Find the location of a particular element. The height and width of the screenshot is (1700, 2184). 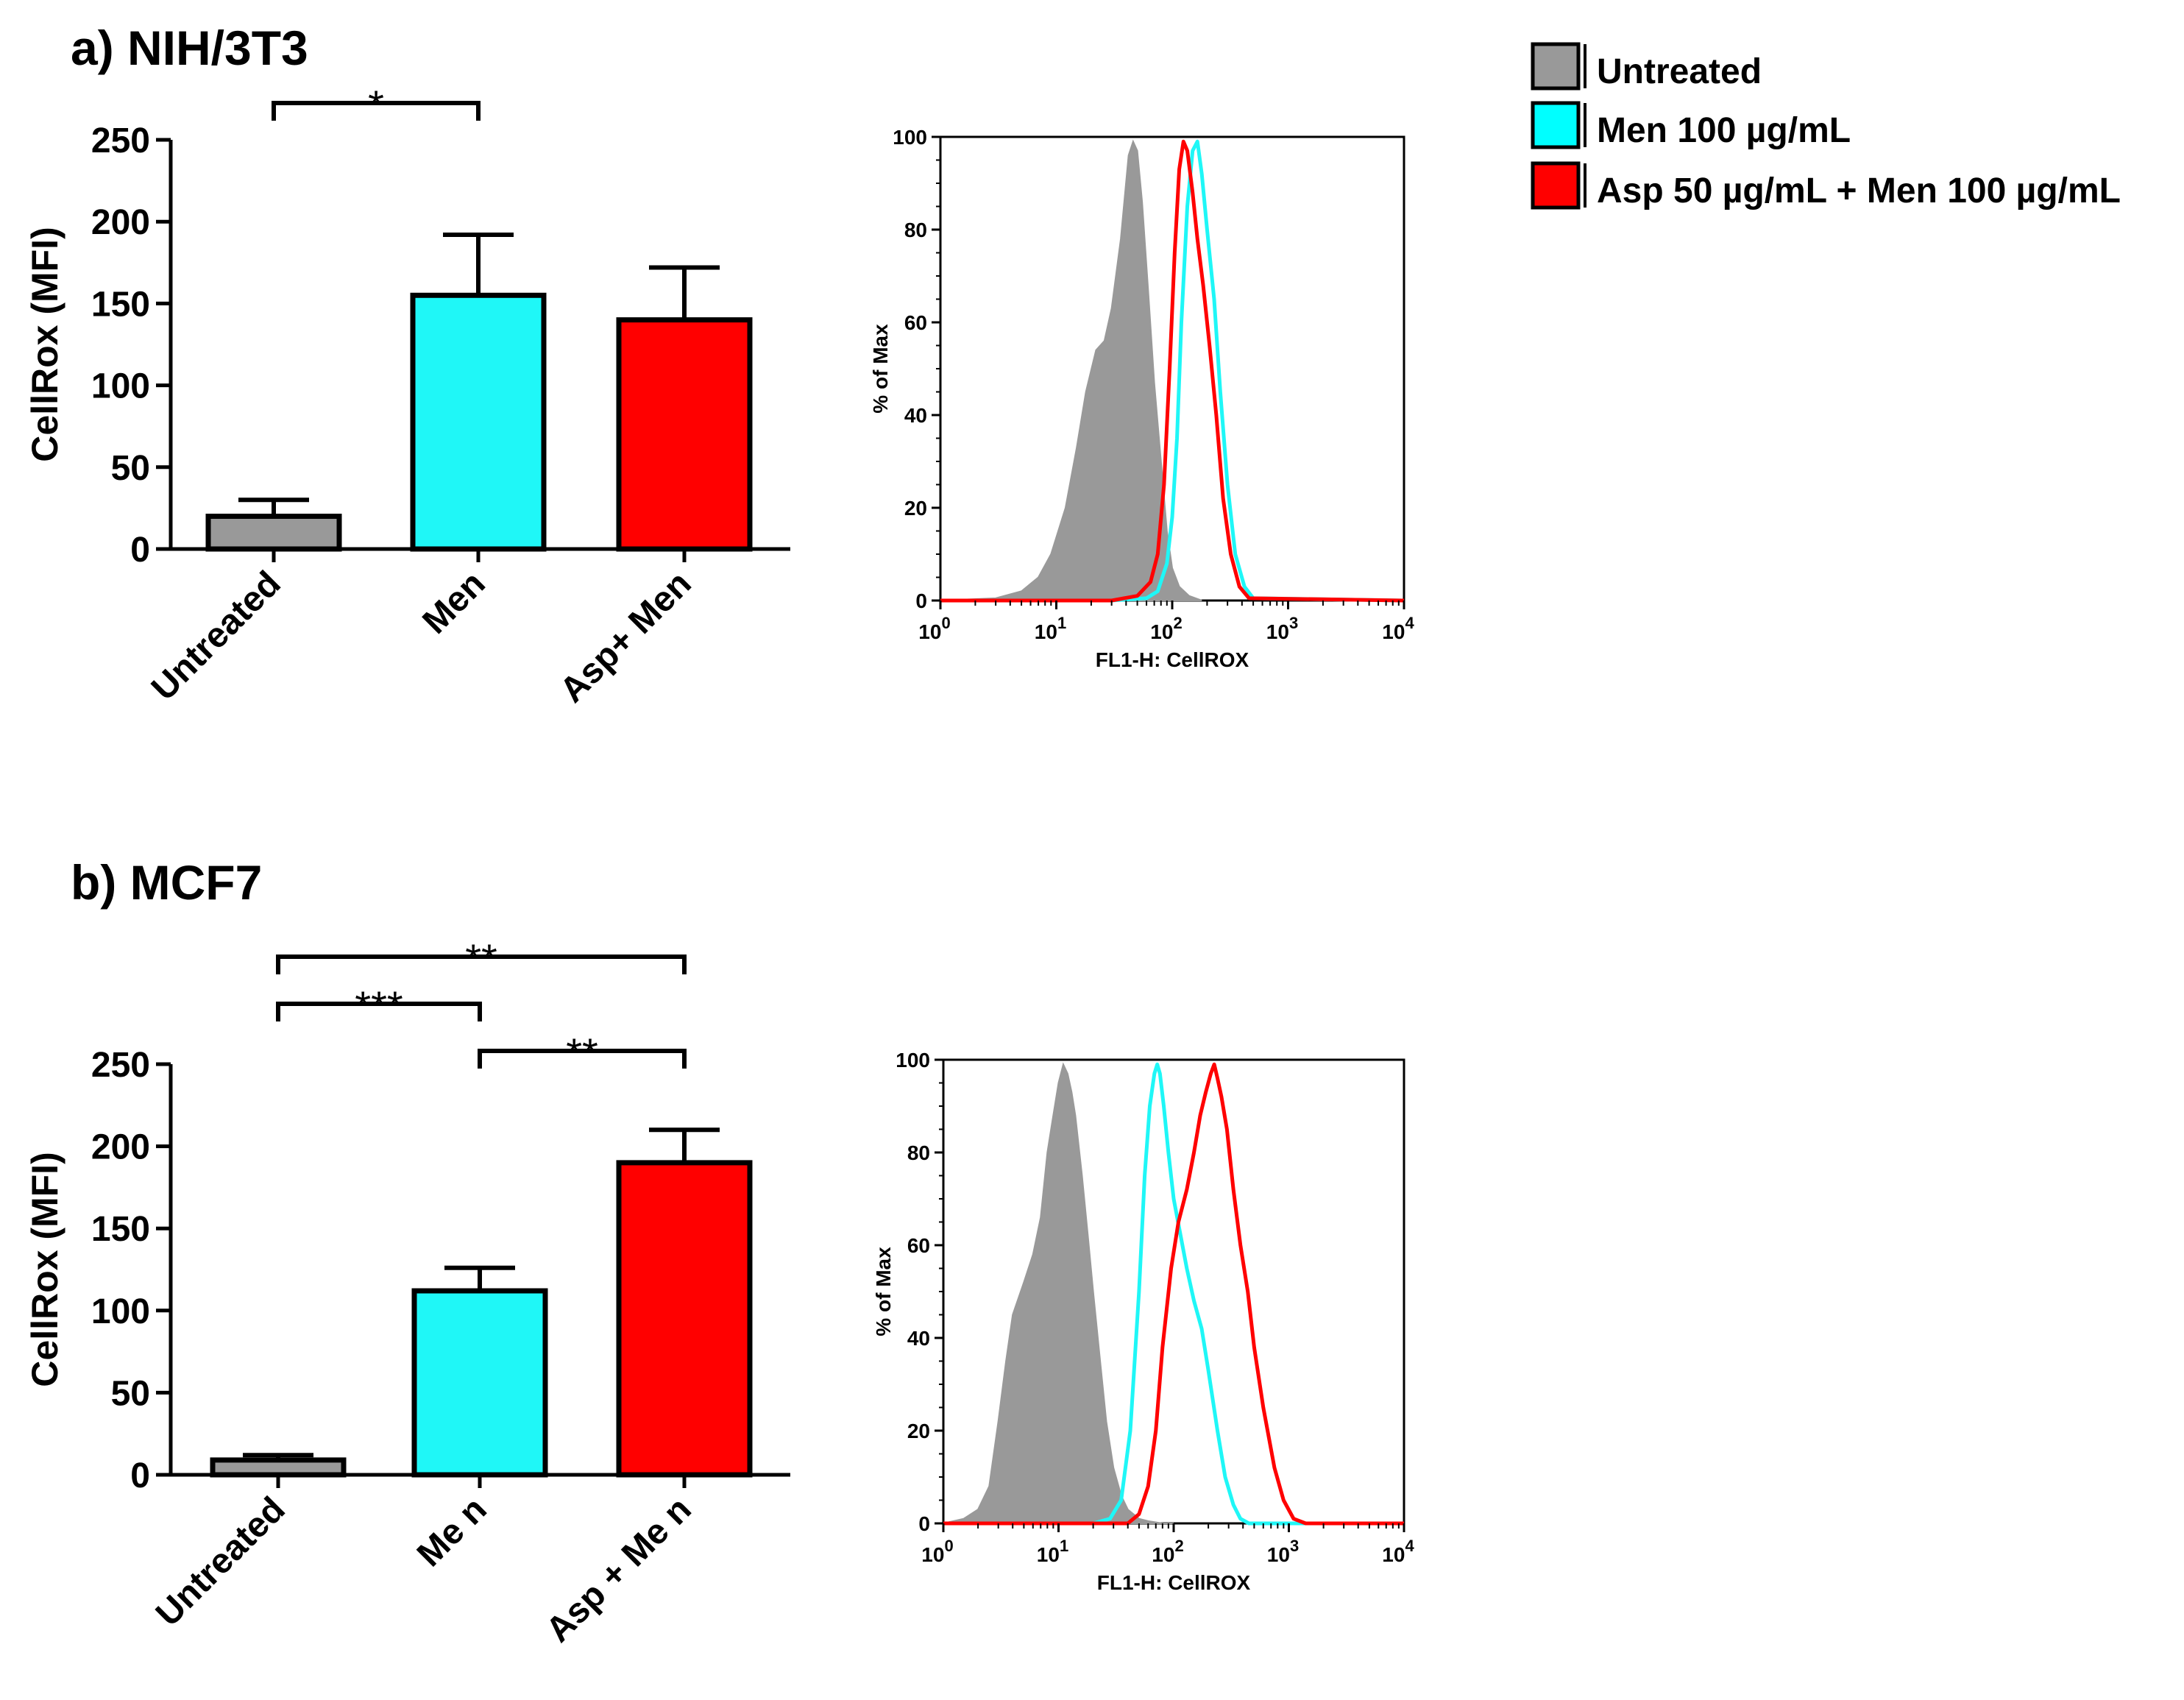

legend-swatch-asp-men is located at coordinates (1556, 185).